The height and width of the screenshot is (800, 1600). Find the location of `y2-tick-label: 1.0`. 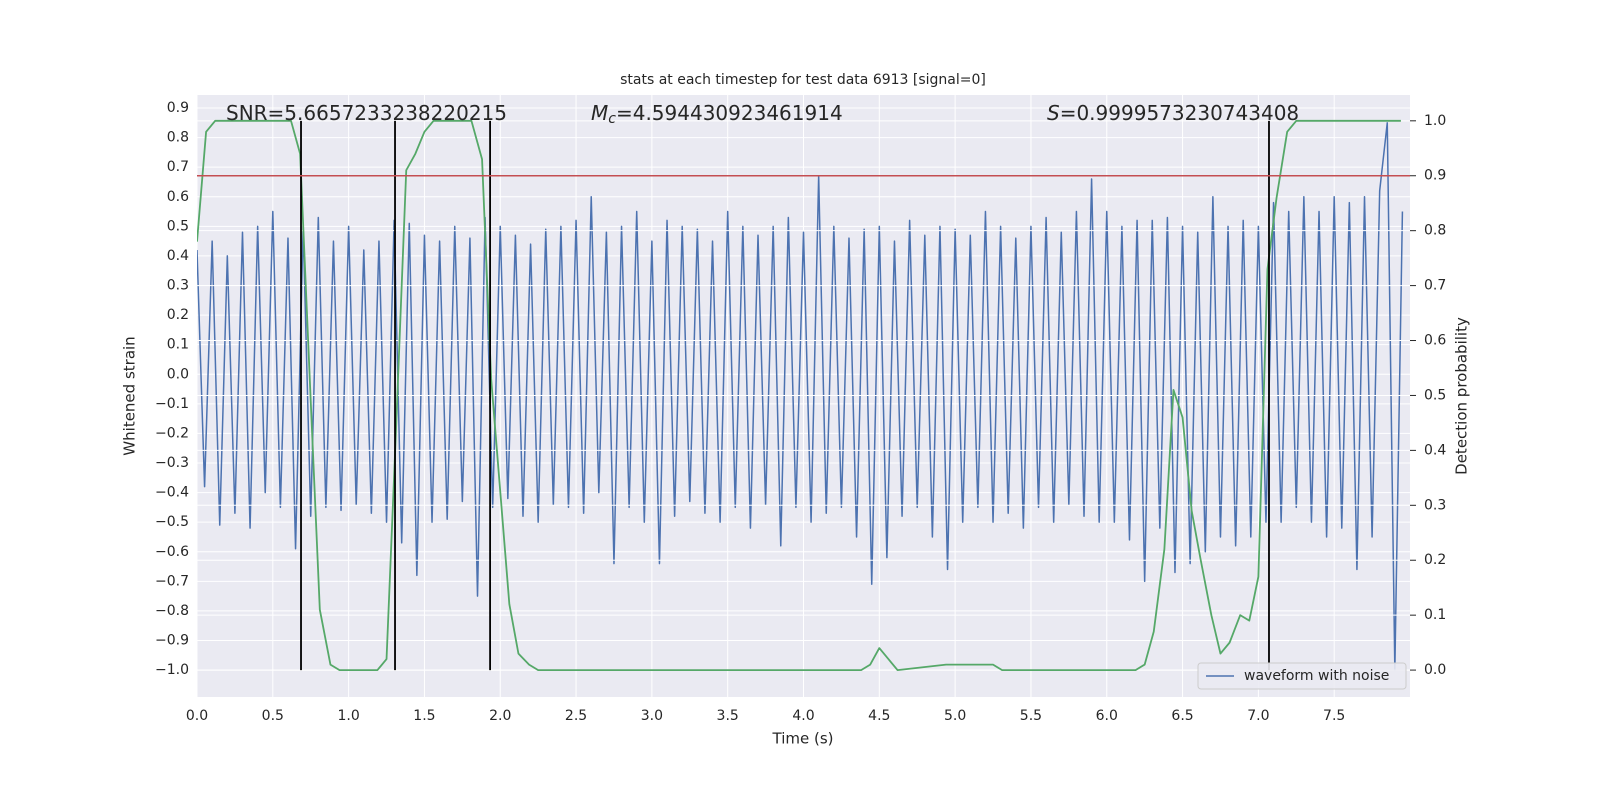

y2-tick-label: 1.0 is located at coordinates (1435, 121).